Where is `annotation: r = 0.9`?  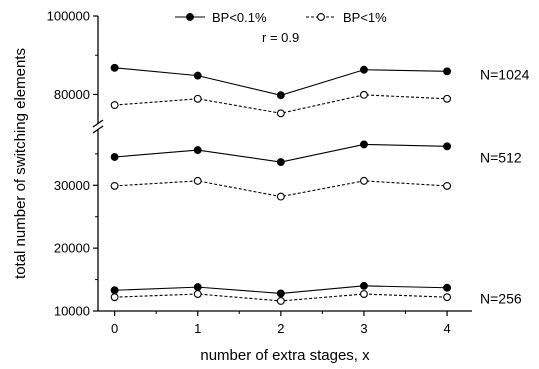
annotation: r = 0.9 is located at coordinates (280, 37).